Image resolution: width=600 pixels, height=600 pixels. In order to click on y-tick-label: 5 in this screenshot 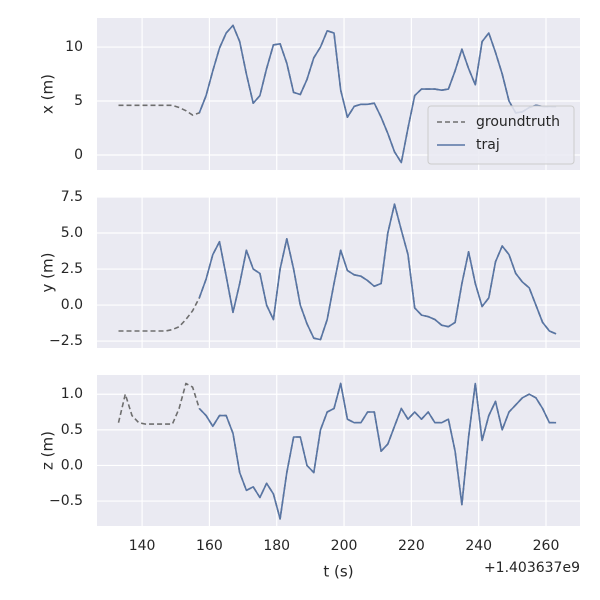, I will do `click(78, 101)`.